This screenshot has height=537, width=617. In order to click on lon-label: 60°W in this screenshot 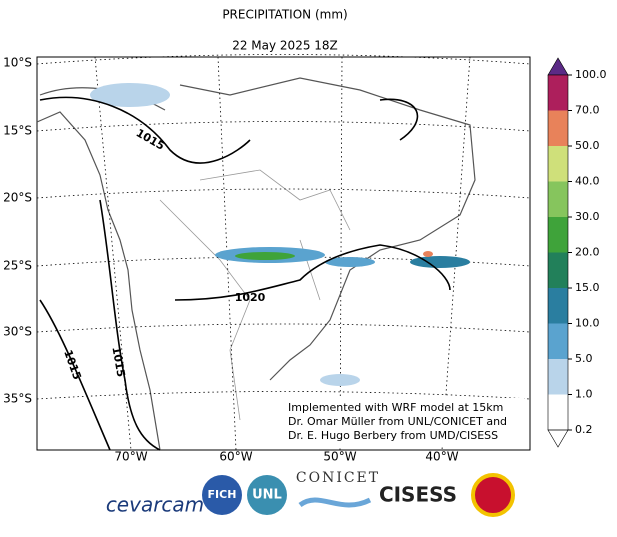, I will do `click(235, 457)`.